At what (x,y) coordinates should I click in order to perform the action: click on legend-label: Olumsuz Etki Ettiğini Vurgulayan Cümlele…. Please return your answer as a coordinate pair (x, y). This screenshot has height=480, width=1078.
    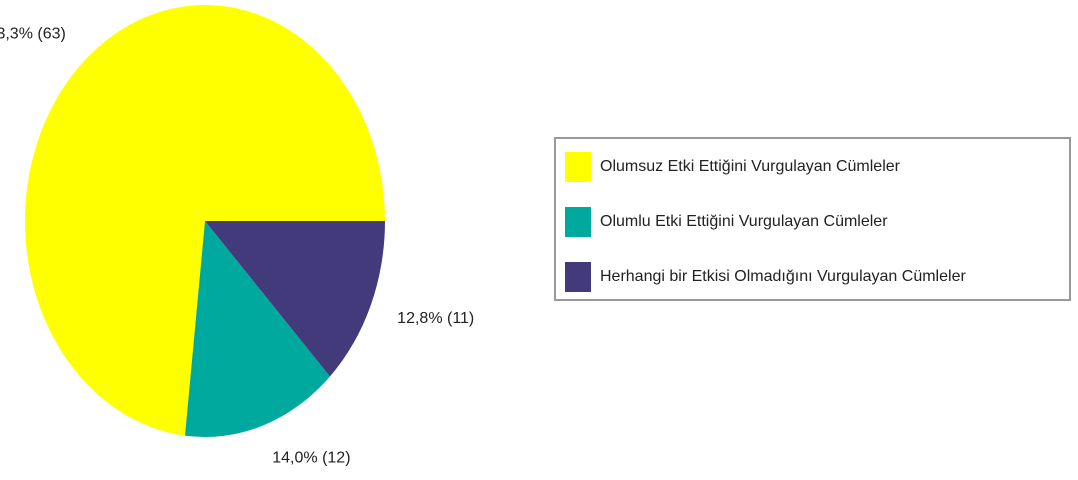
    Looking at the image, I should click on (750, 166).